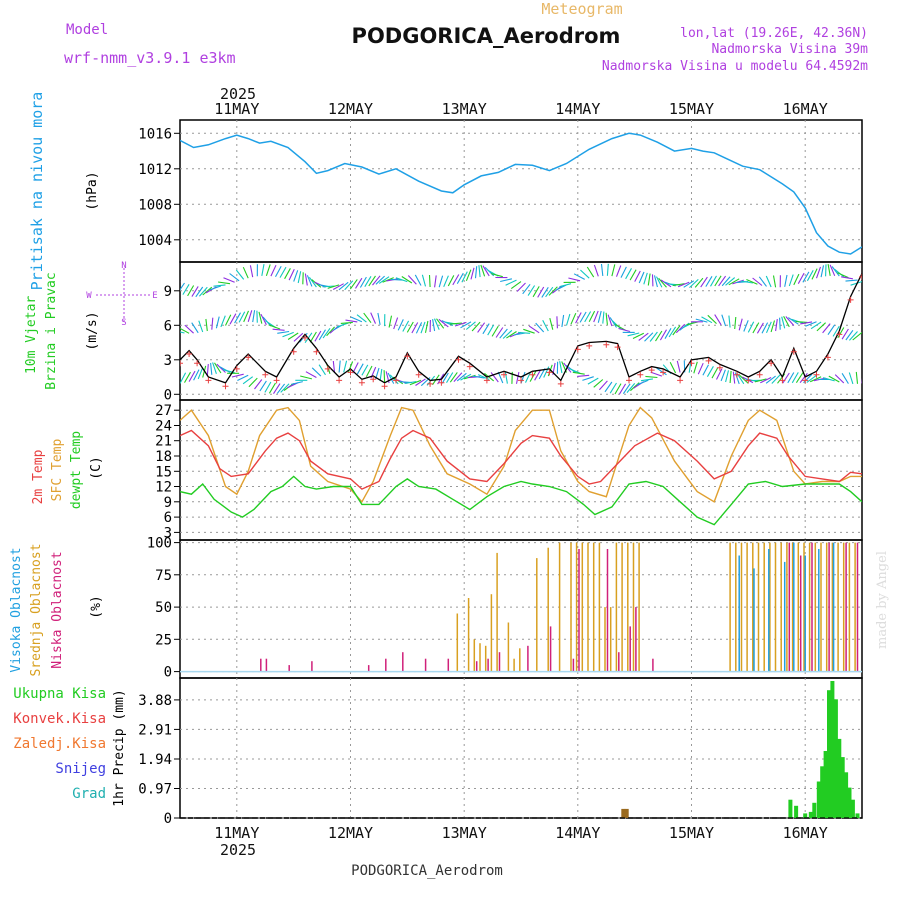 This screenshot has height=904, width=900. Describe the element at coordinates (350, 109) in the screenshot. I see `day-label-top: 12MAY` at that location.